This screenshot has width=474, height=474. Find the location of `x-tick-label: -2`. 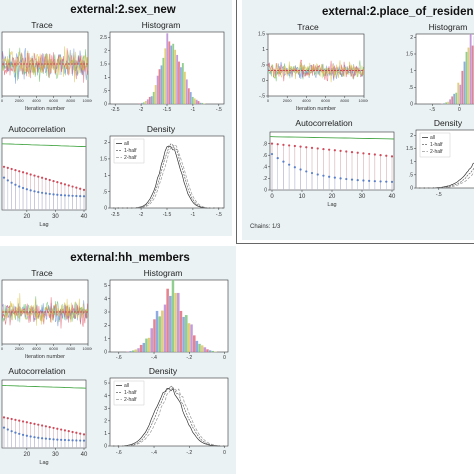

x-tick-label: -2 is located at coordinates (141, 215).